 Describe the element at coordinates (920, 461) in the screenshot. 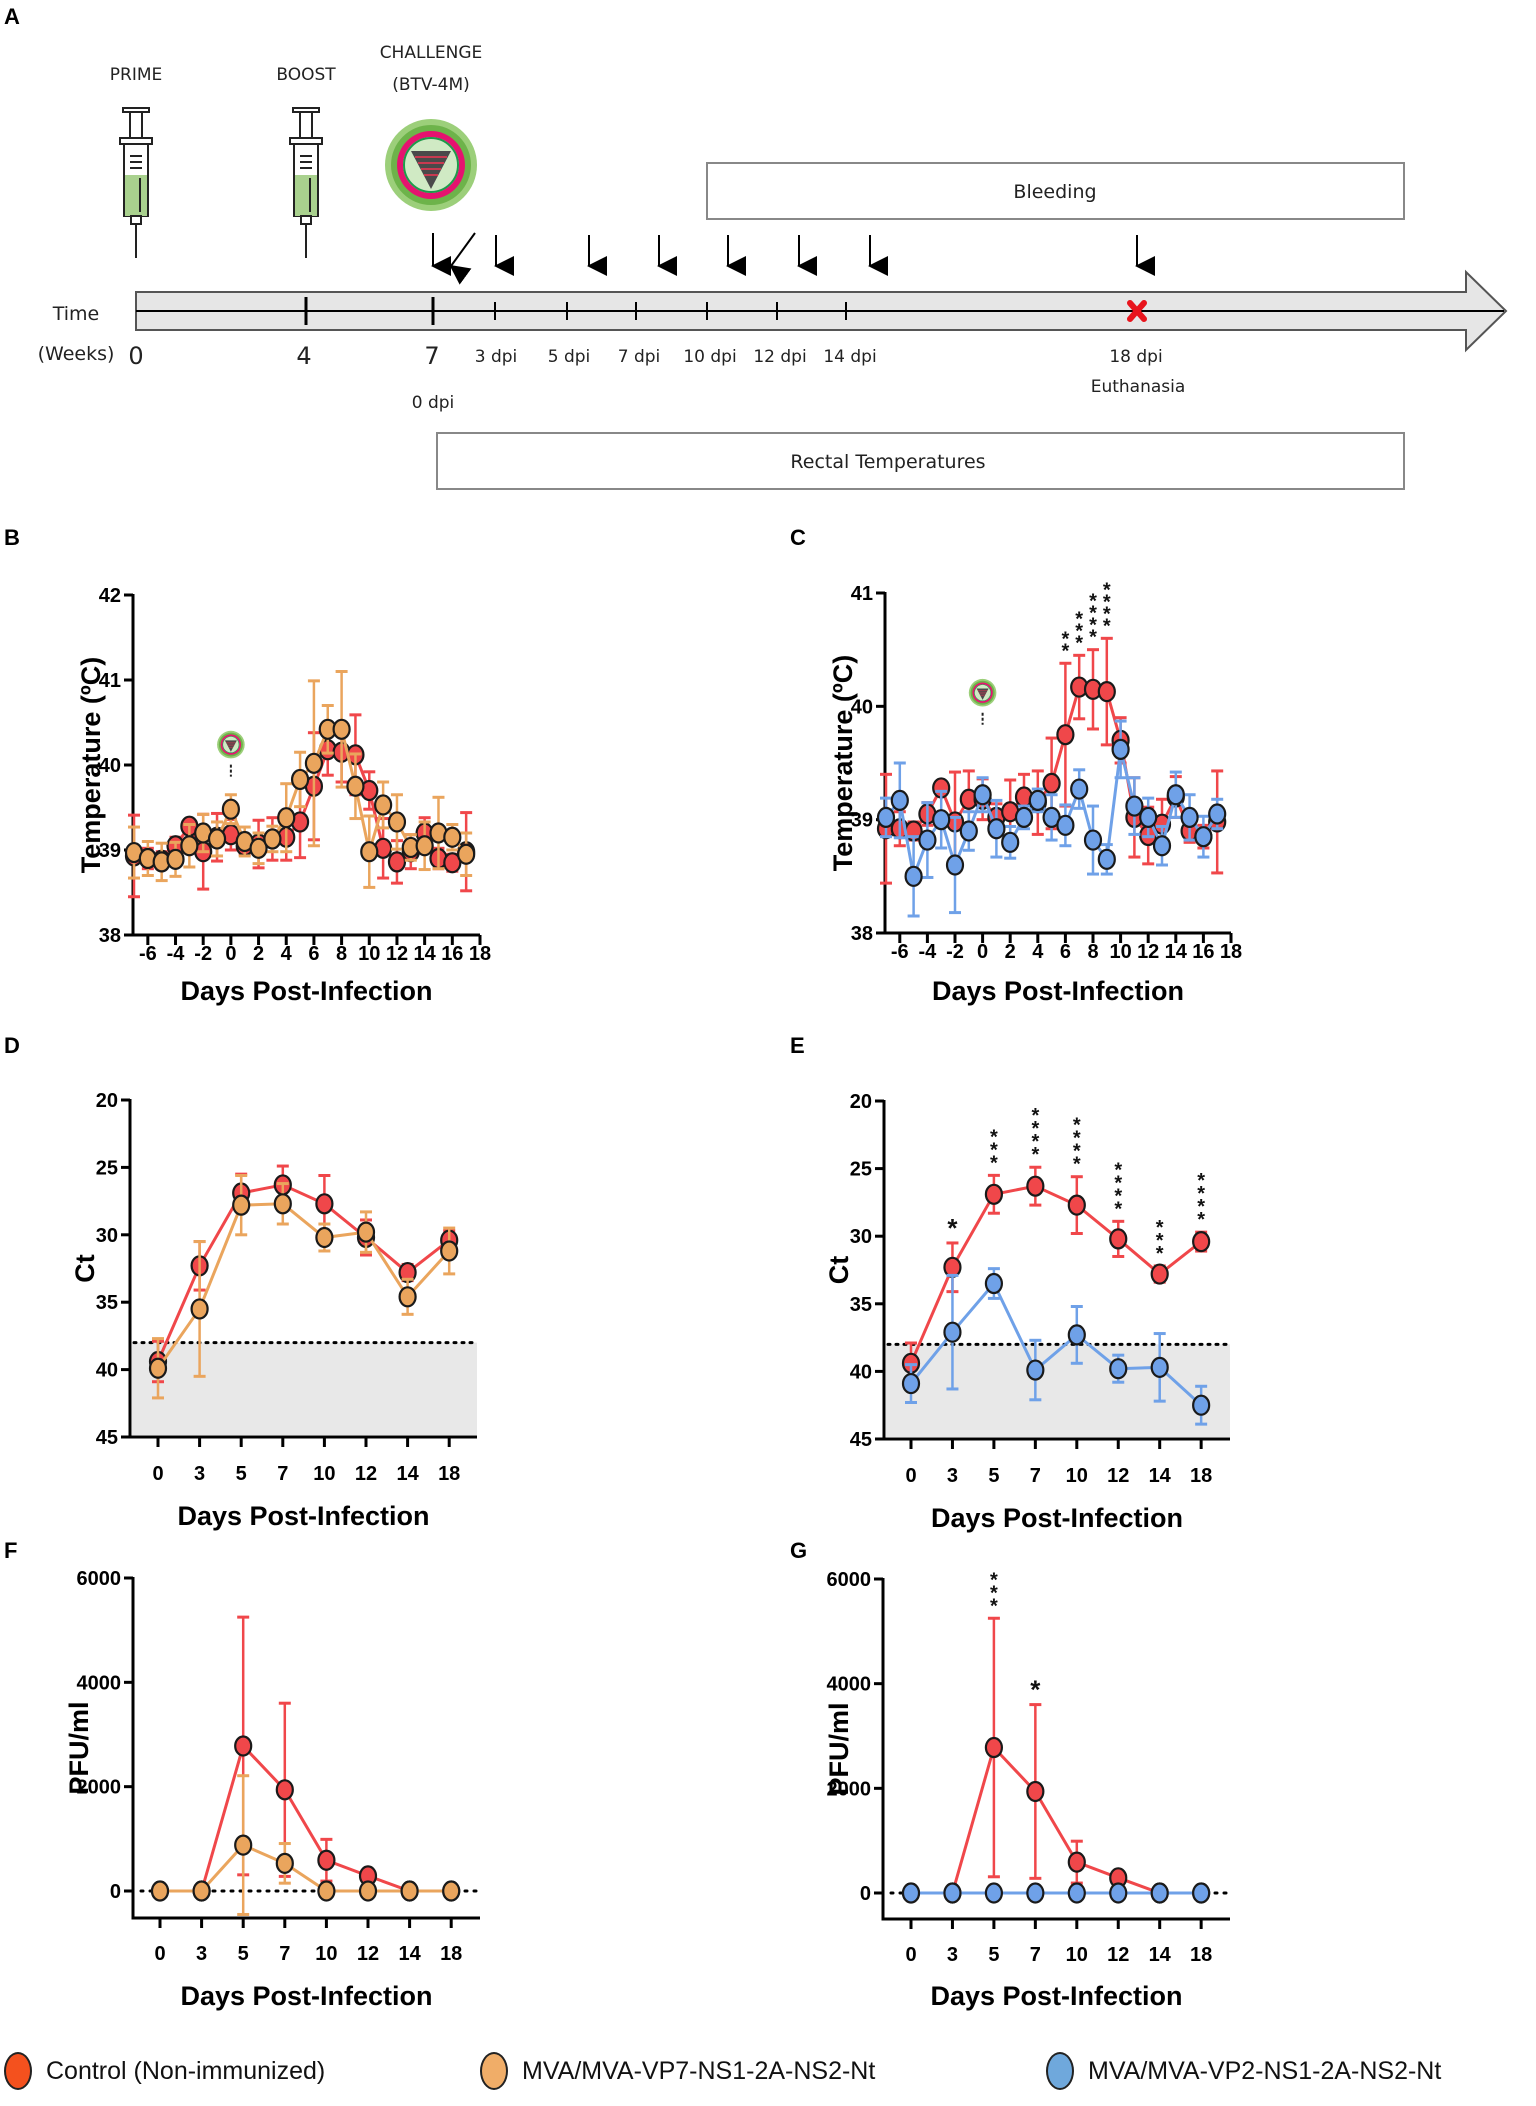

I see `rectal-temperatures-box` at that location.